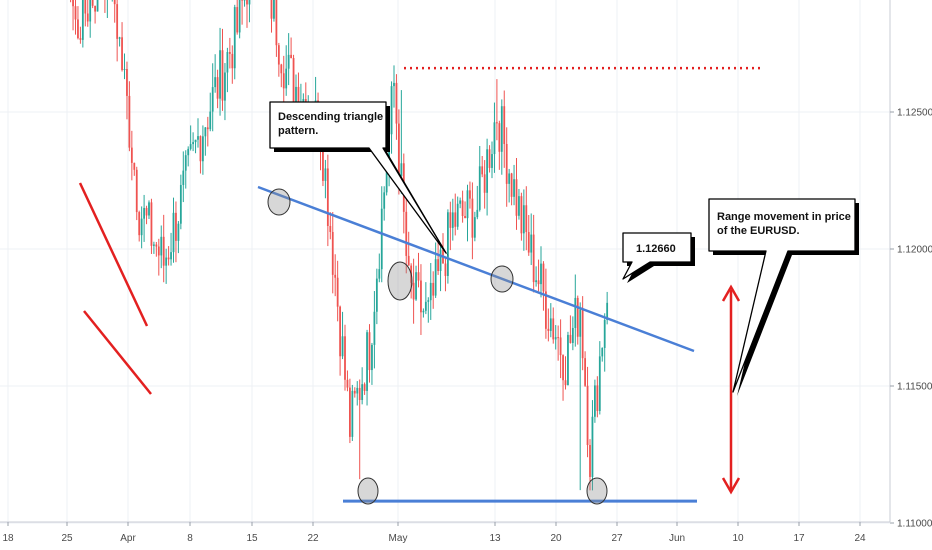 Image resolution: width=932 pixels, height=550 pixels. I want to click on time-tick-label: 27, so click(617, 538).